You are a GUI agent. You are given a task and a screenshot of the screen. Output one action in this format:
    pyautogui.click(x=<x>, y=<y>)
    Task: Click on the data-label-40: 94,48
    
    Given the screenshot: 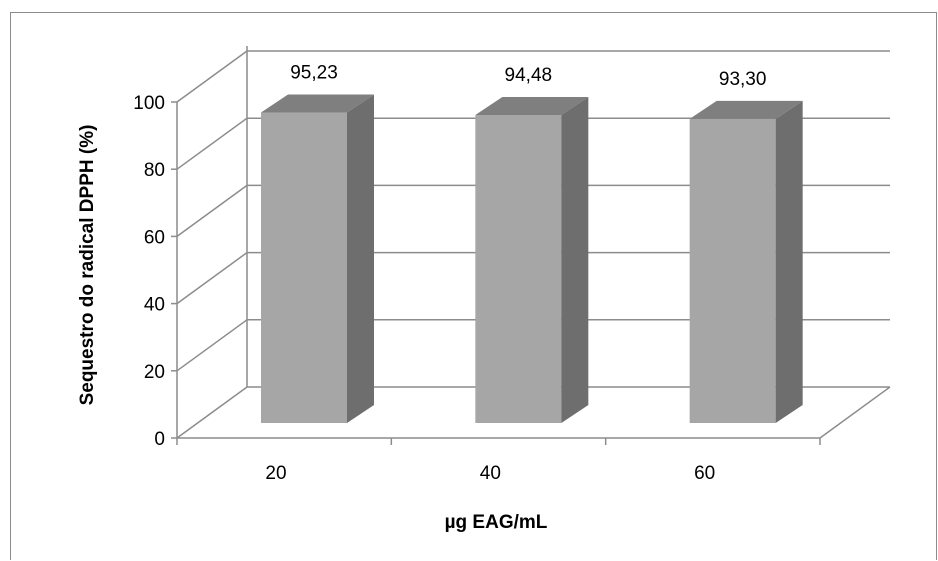 What is the action you would take?
    pyautogui.click(x=529, y=75)
    